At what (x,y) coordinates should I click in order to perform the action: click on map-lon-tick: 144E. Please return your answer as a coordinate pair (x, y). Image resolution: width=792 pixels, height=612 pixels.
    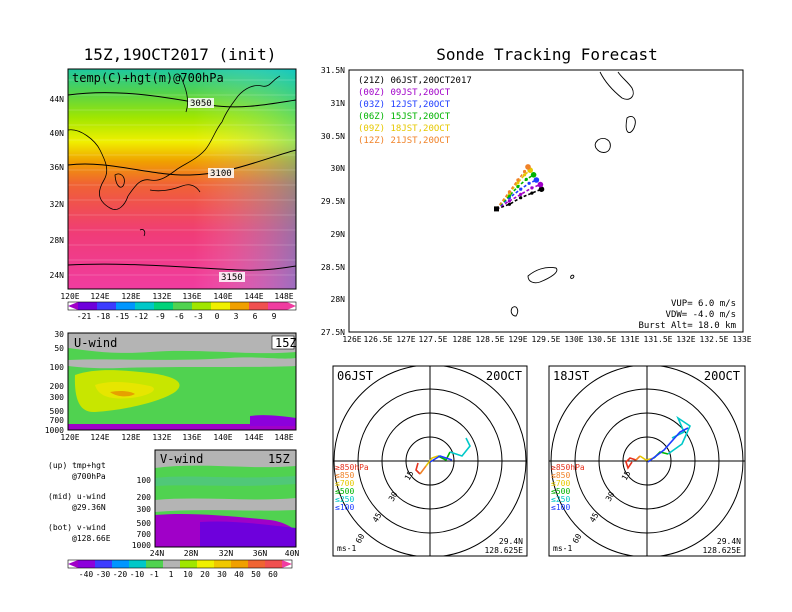
    Looking at the image, I should click on (253, 296).